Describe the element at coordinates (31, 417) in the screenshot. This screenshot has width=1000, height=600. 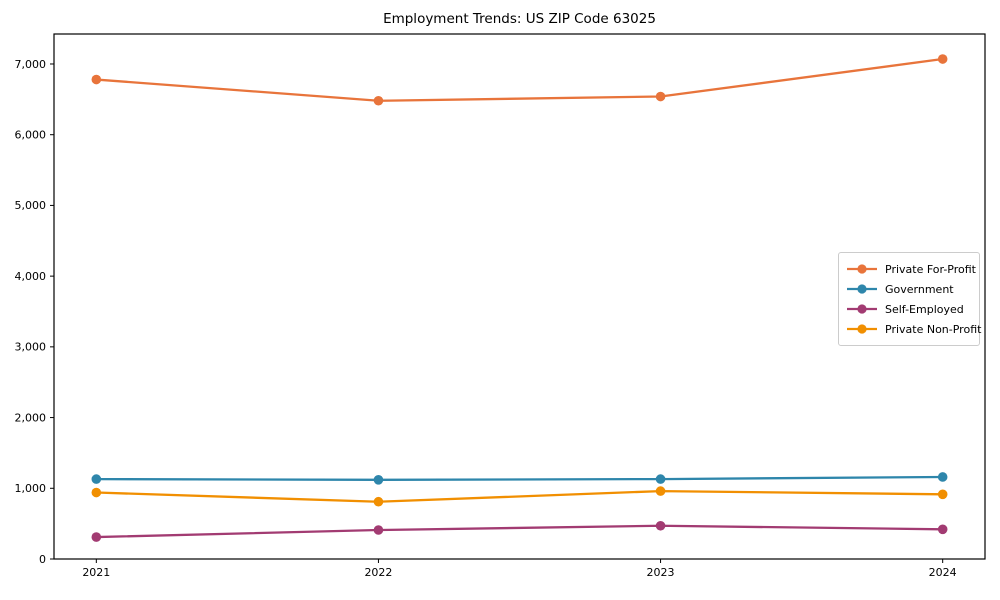
I see `y-tick-label: 2,000` at that location.